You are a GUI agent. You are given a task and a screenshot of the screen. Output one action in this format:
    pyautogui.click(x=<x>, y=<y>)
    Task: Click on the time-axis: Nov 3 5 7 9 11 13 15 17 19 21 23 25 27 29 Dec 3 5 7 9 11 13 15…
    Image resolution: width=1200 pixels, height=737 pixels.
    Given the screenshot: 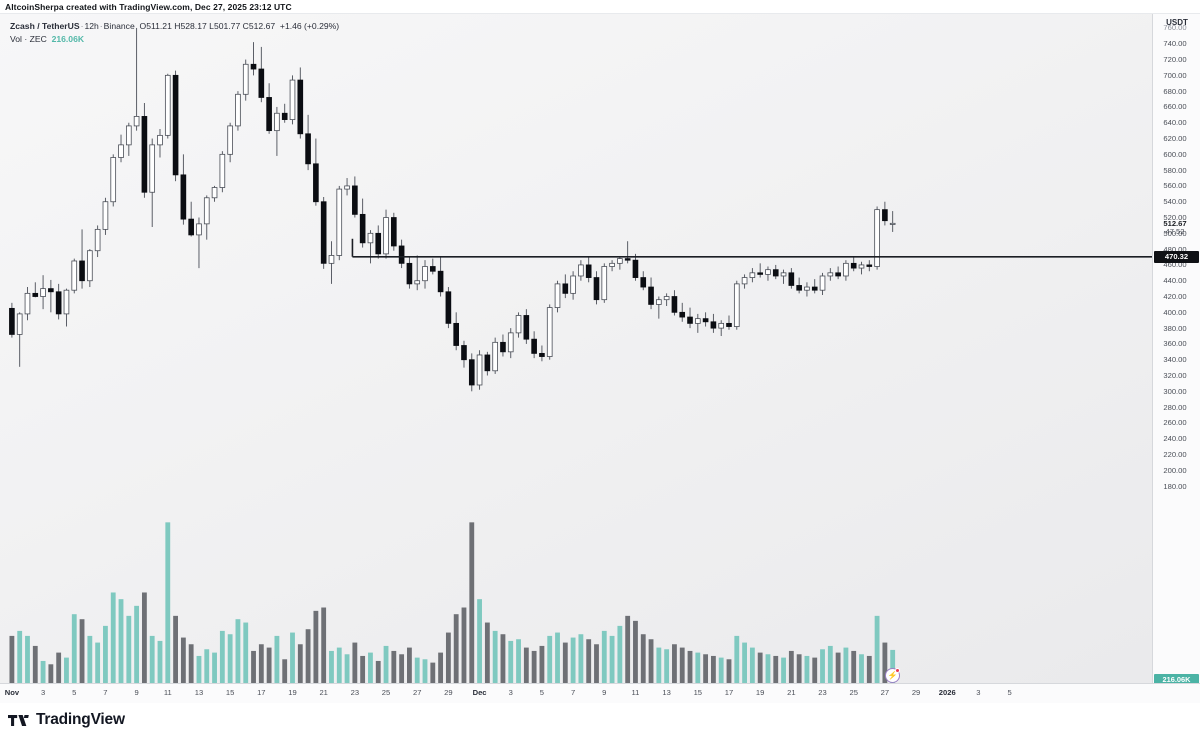 What is the action you would take?
    pyautogui.click(x=600, y=693)
    